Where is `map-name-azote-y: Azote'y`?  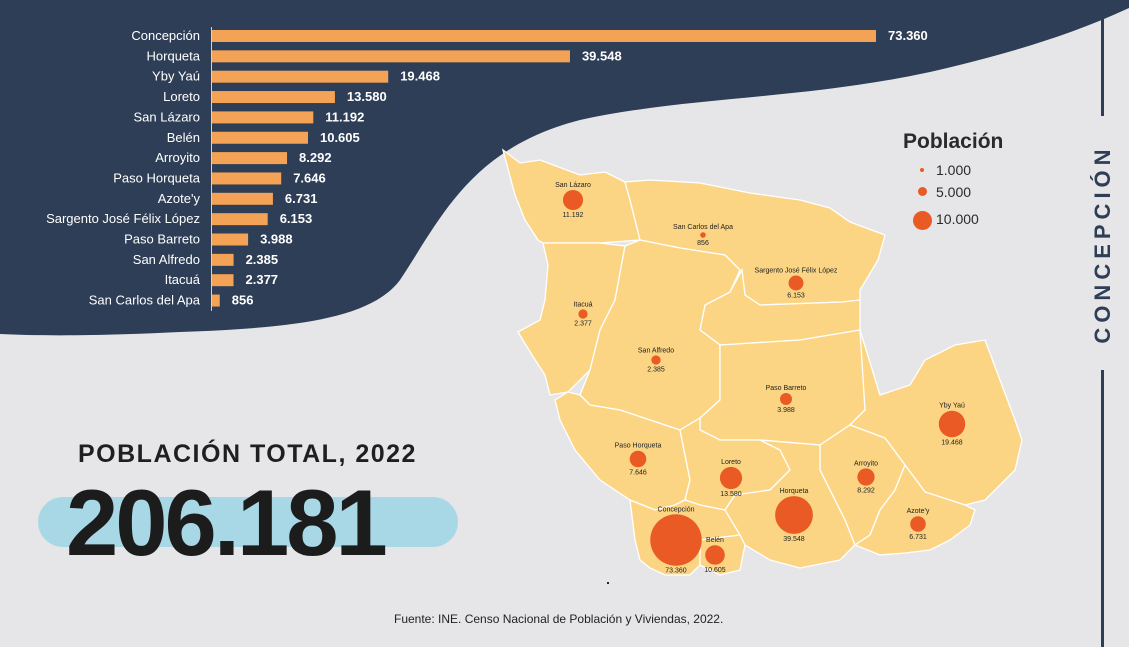
map-name-azote-y: Azote'y is located at coordinates (918, 511).